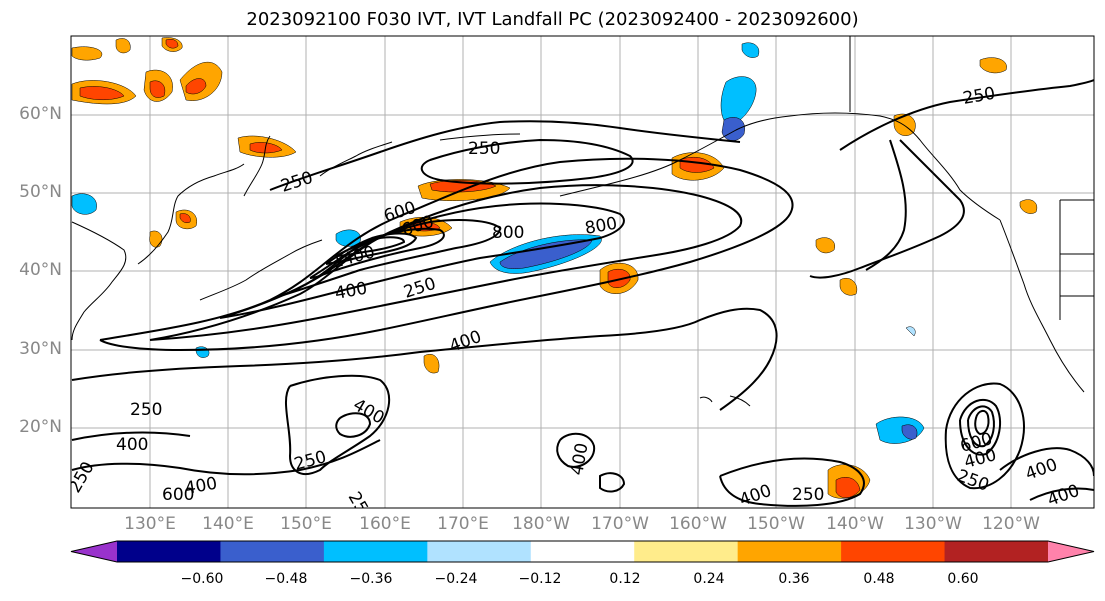 The width and height of the screenshot is (1105, 601). What do you see at coordinates (709, 579) in the screenshot?
I see `colorbar-tick-label: 0.24` at bounding box center [709, 579].